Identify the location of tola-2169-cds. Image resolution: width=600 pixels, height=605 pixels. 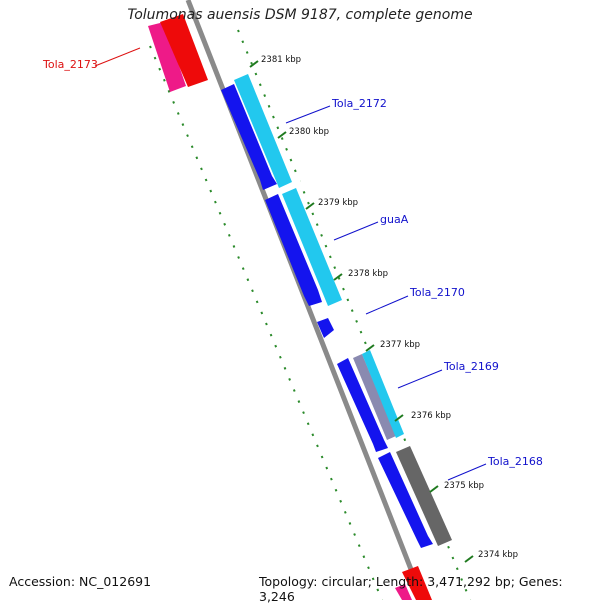
(362, 405).